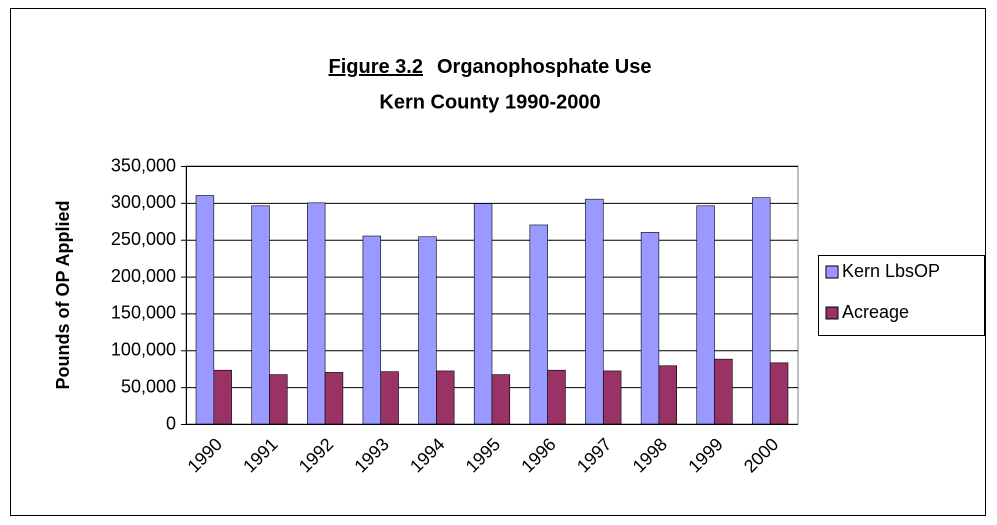 This screenshot has width=997, height=525. I want to click on y-tick-label: 350,000, so click(143, 165).